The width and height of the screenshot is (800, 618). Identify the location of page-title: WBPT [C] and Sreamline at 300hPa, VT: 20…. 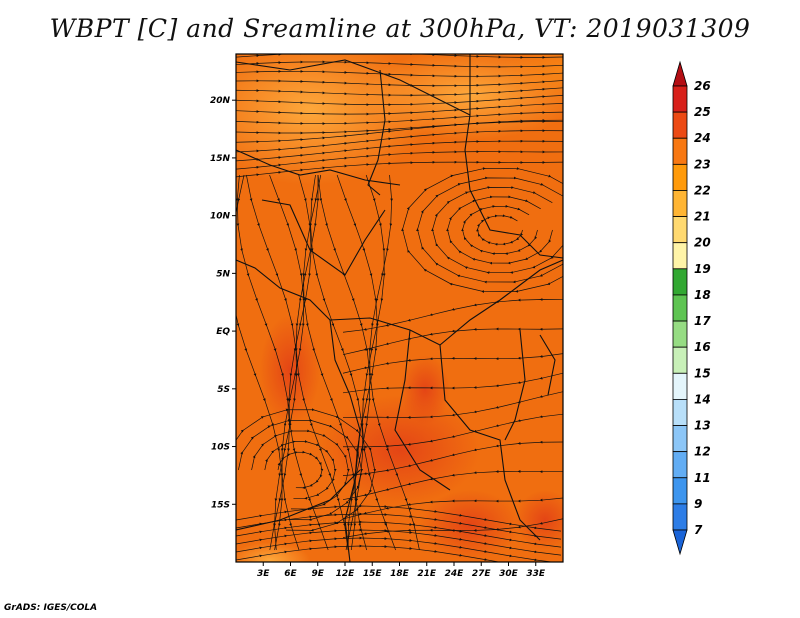
(400, 28).